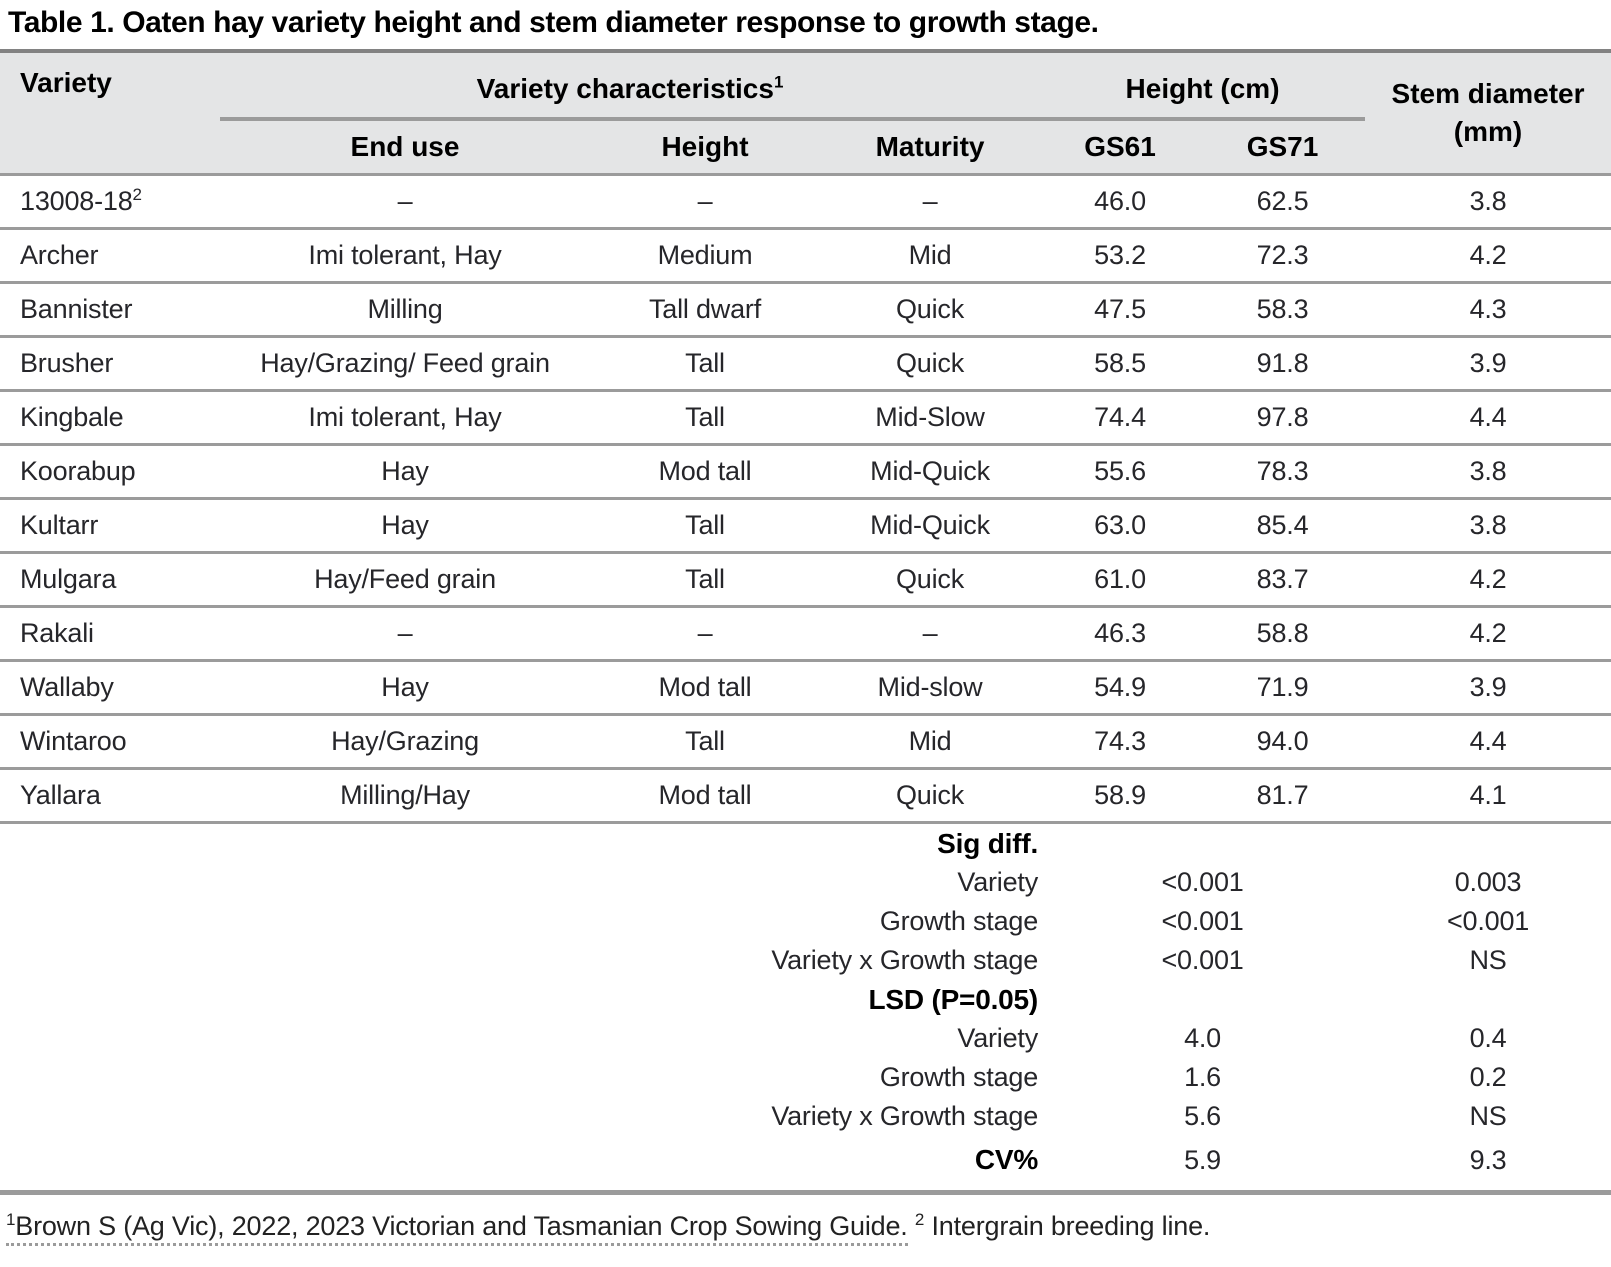 The width and height of the screenshot is (1611, 1267). I want to click on stat-label: Variety, so click(998, 882).